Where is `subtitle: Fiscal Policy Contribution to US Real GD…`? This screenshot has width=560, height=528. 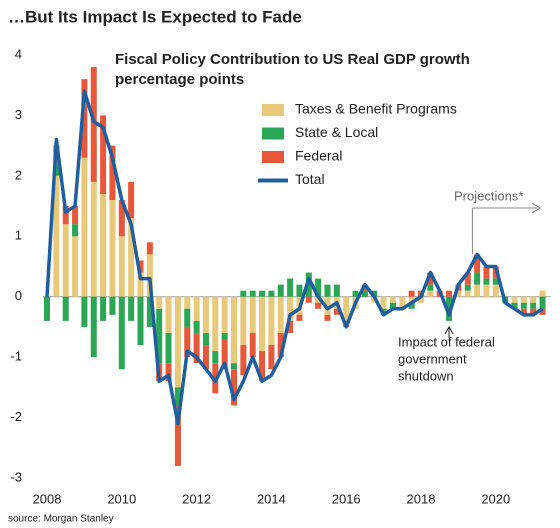 subtitle: Fiscal Policy Contribution to US Real GD… is located at coordinates (292, 59).